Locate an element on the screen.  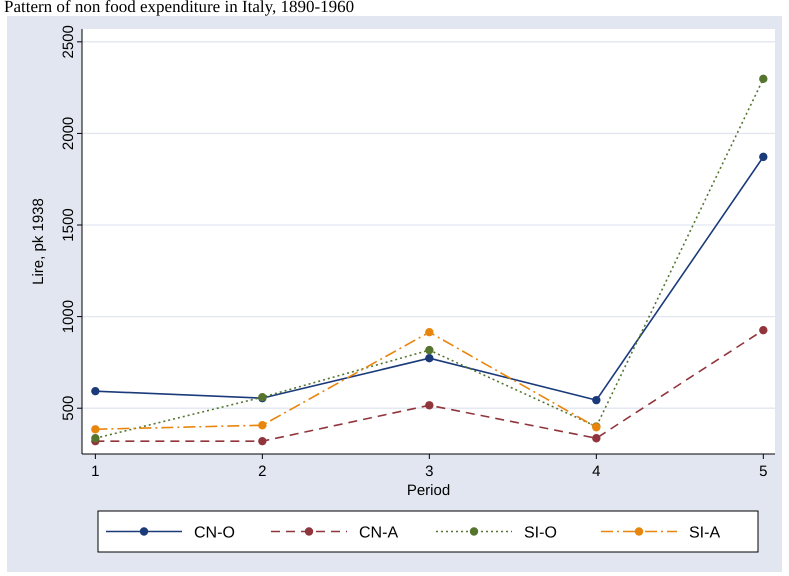
x-tick-label: 2 is located at coordinates (262, 471).